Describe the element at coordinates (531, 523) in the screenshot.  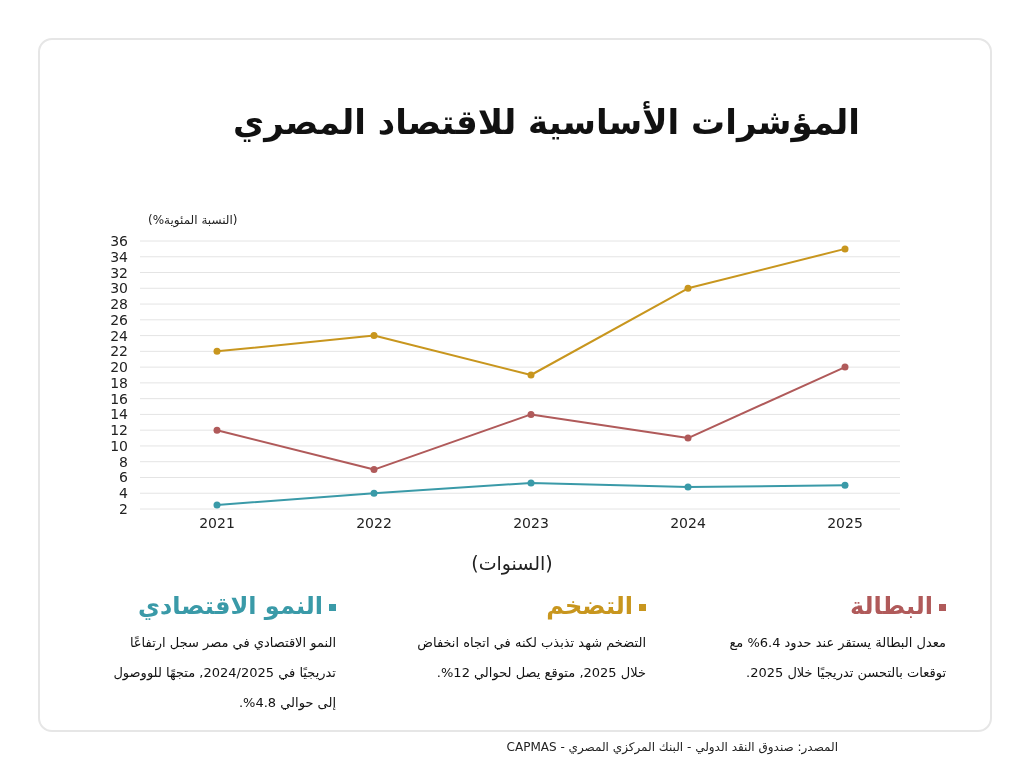
I see `x-tick-label: 2023` at that location.